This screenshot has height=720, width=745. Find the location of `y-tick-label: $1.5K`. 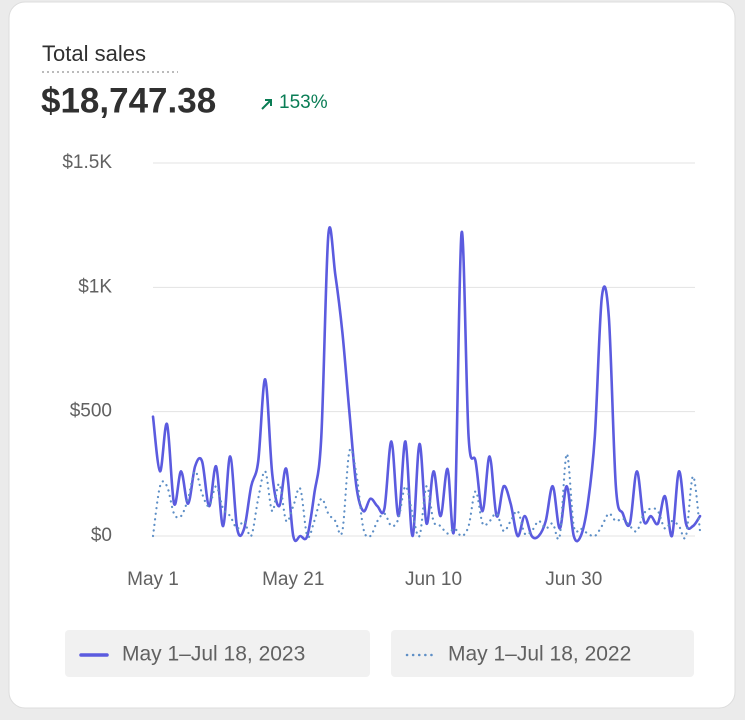

y-tick-label: $1.5K is located at coordinates (87, 162).